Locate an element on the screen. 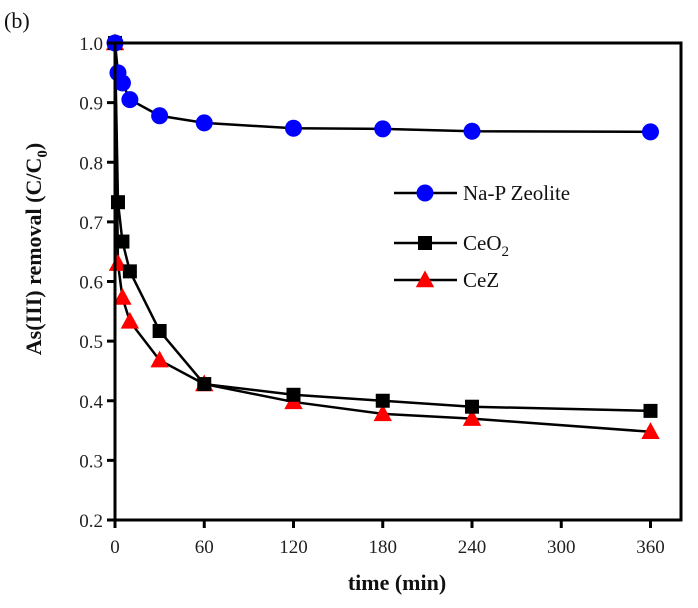 The height and width of the screenshot is (608, 698). y-tick-label: 0.8 is located at coordinates (91, 163).